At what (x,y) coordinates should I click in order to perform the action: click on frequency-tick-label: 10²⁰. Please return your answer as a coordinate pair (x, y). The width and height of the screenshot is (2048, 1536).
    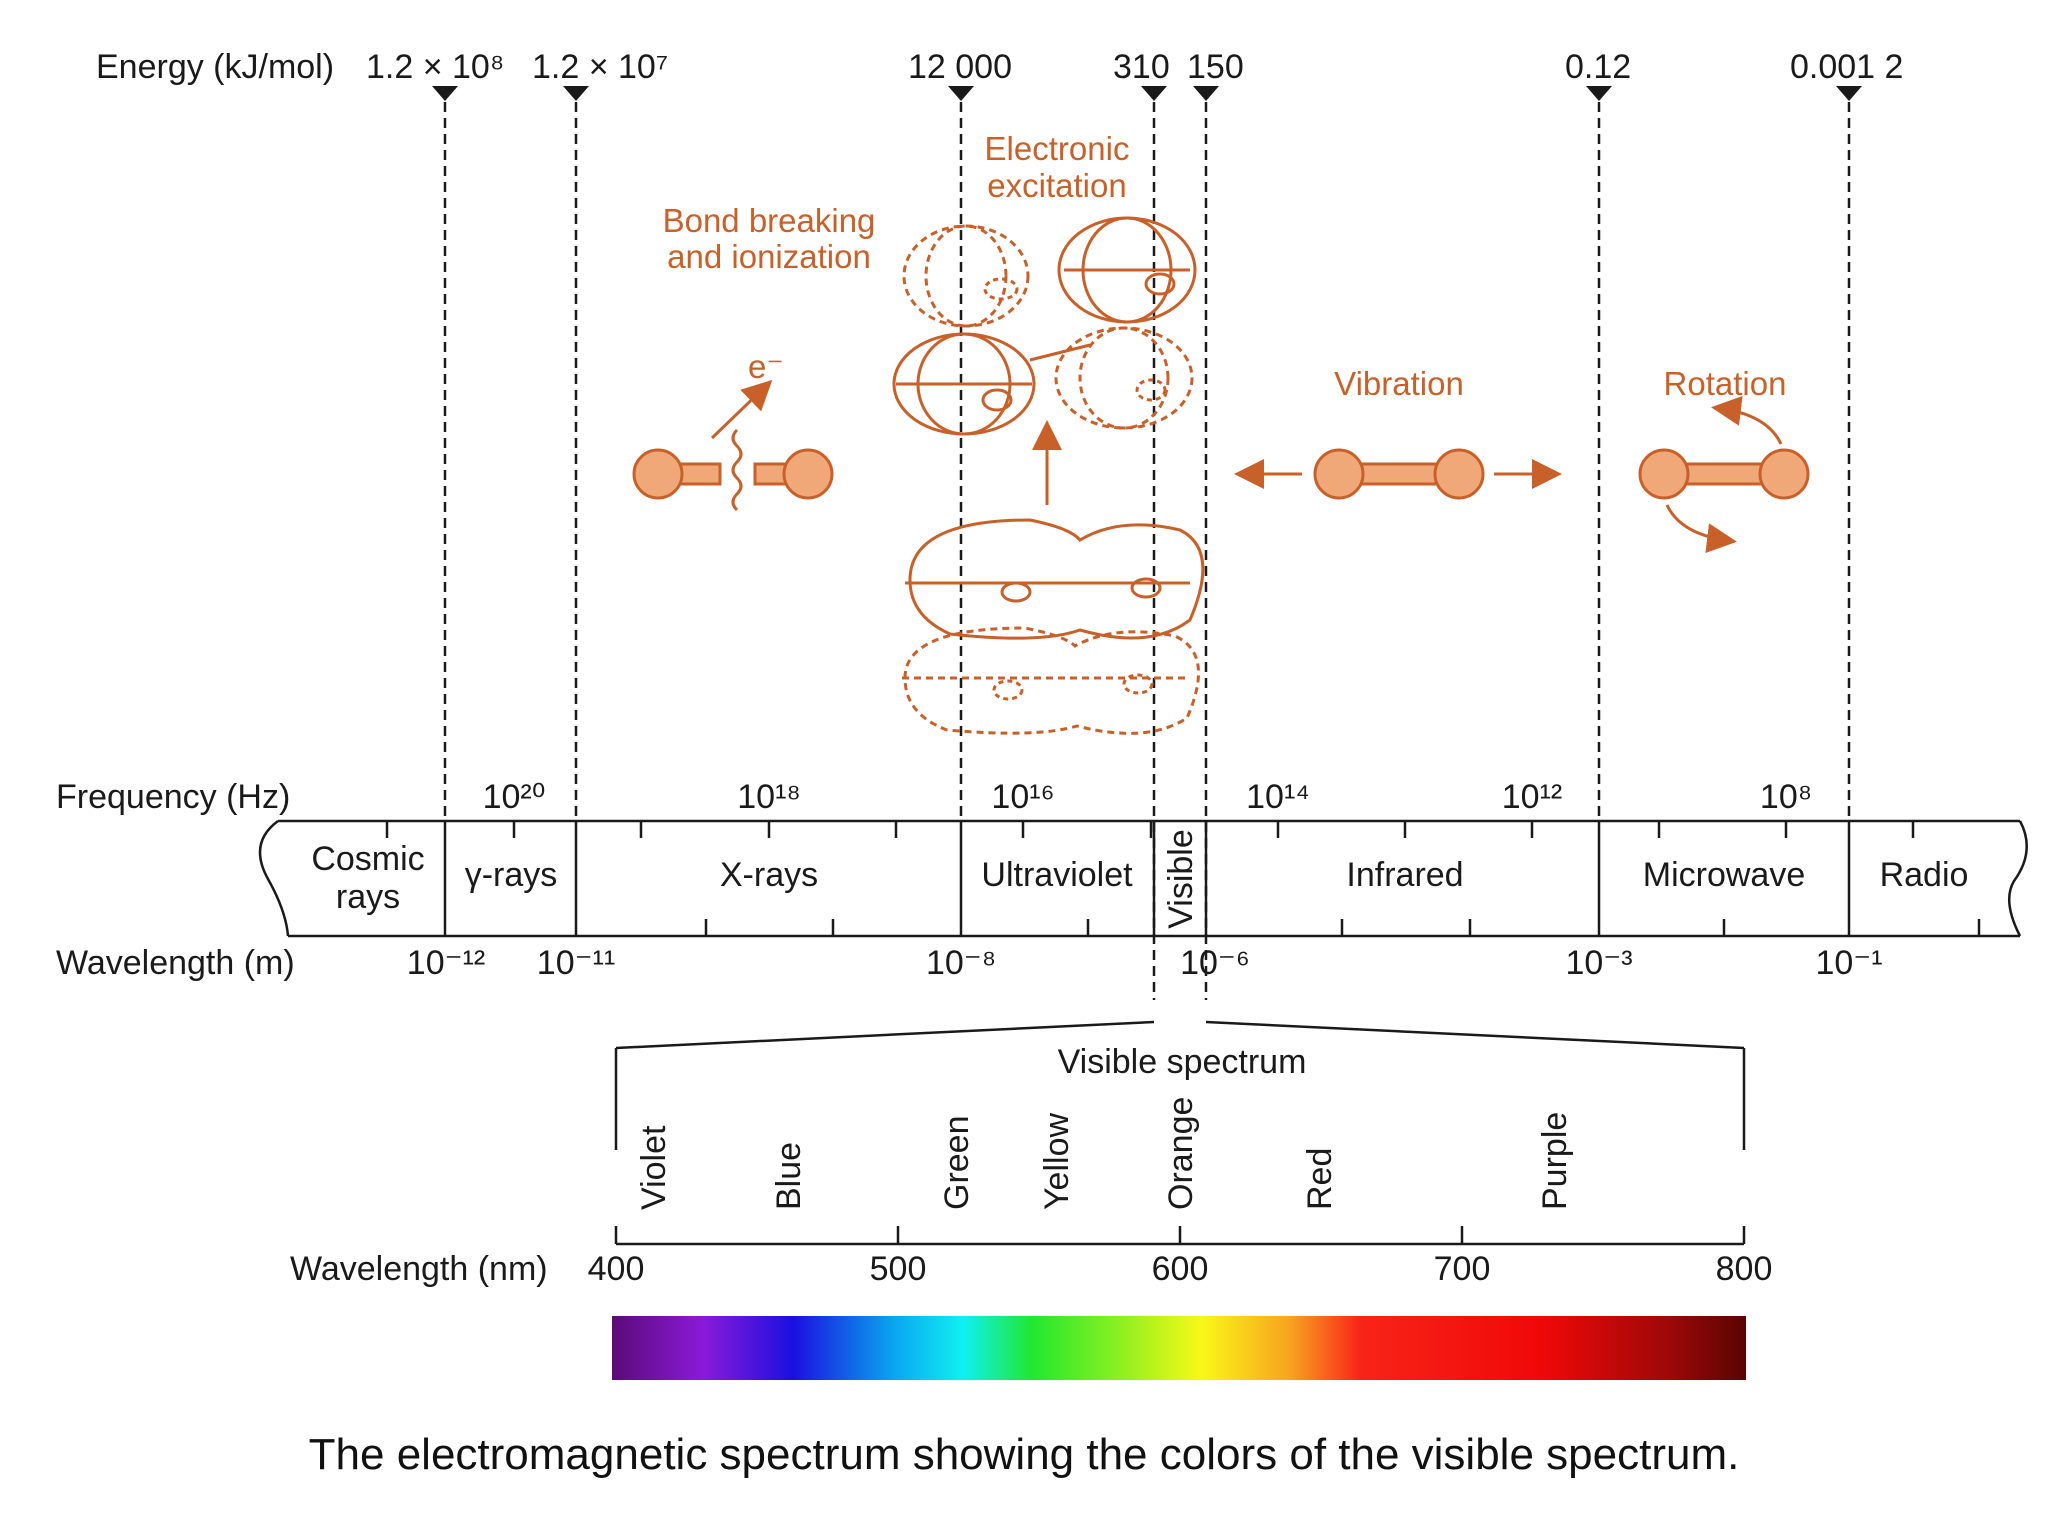
    Looking at the image, I should click on (514, 797).